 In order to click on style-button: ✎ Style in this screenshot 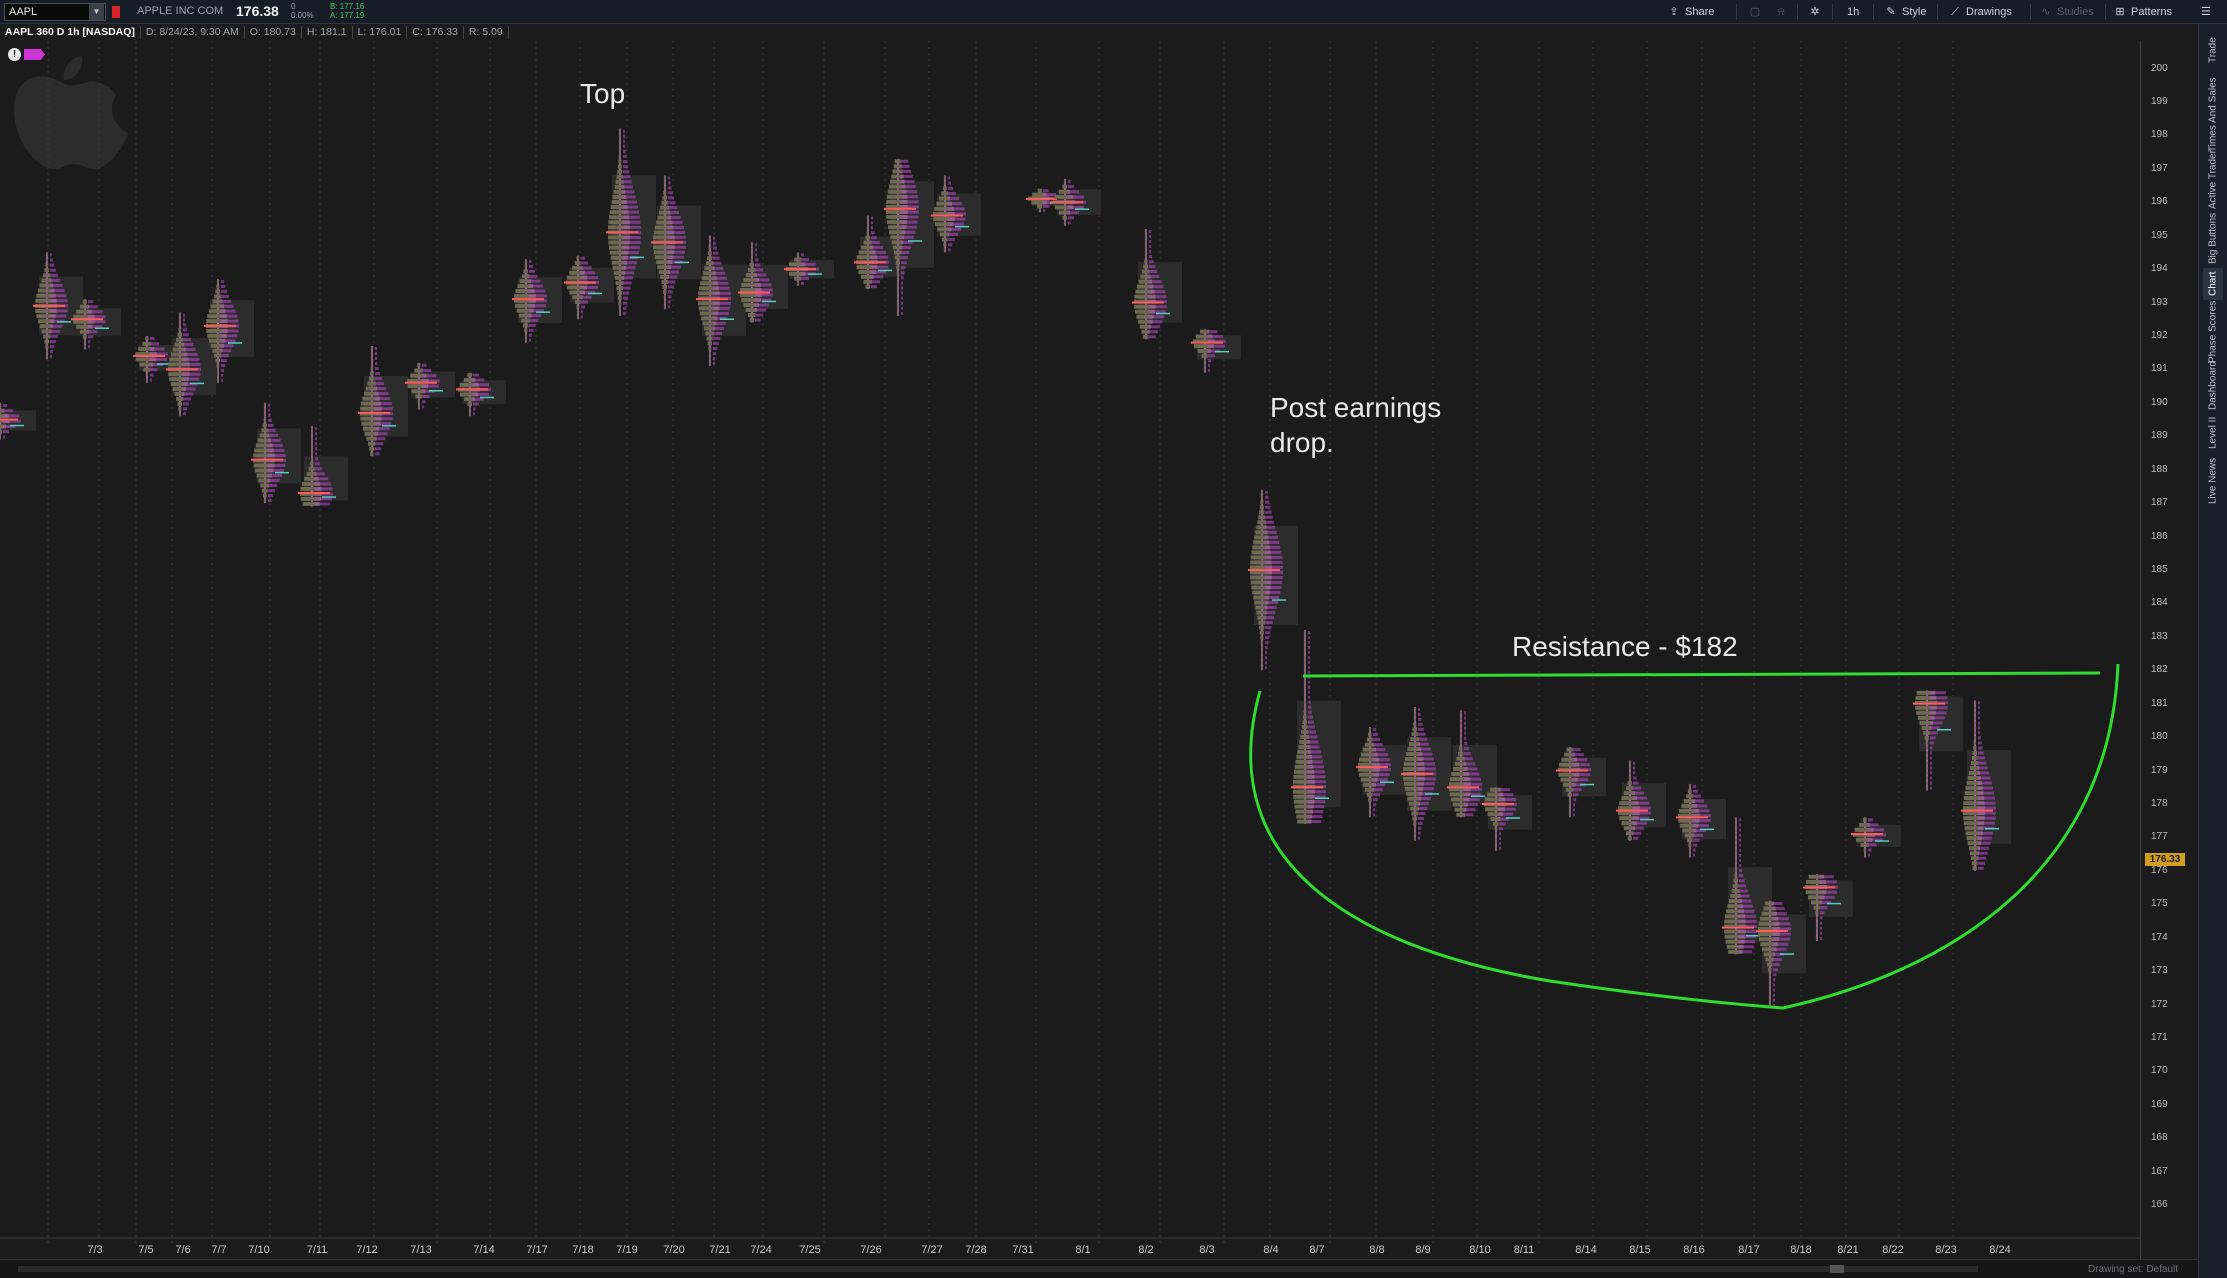, I will do `click(1905, 12)`.